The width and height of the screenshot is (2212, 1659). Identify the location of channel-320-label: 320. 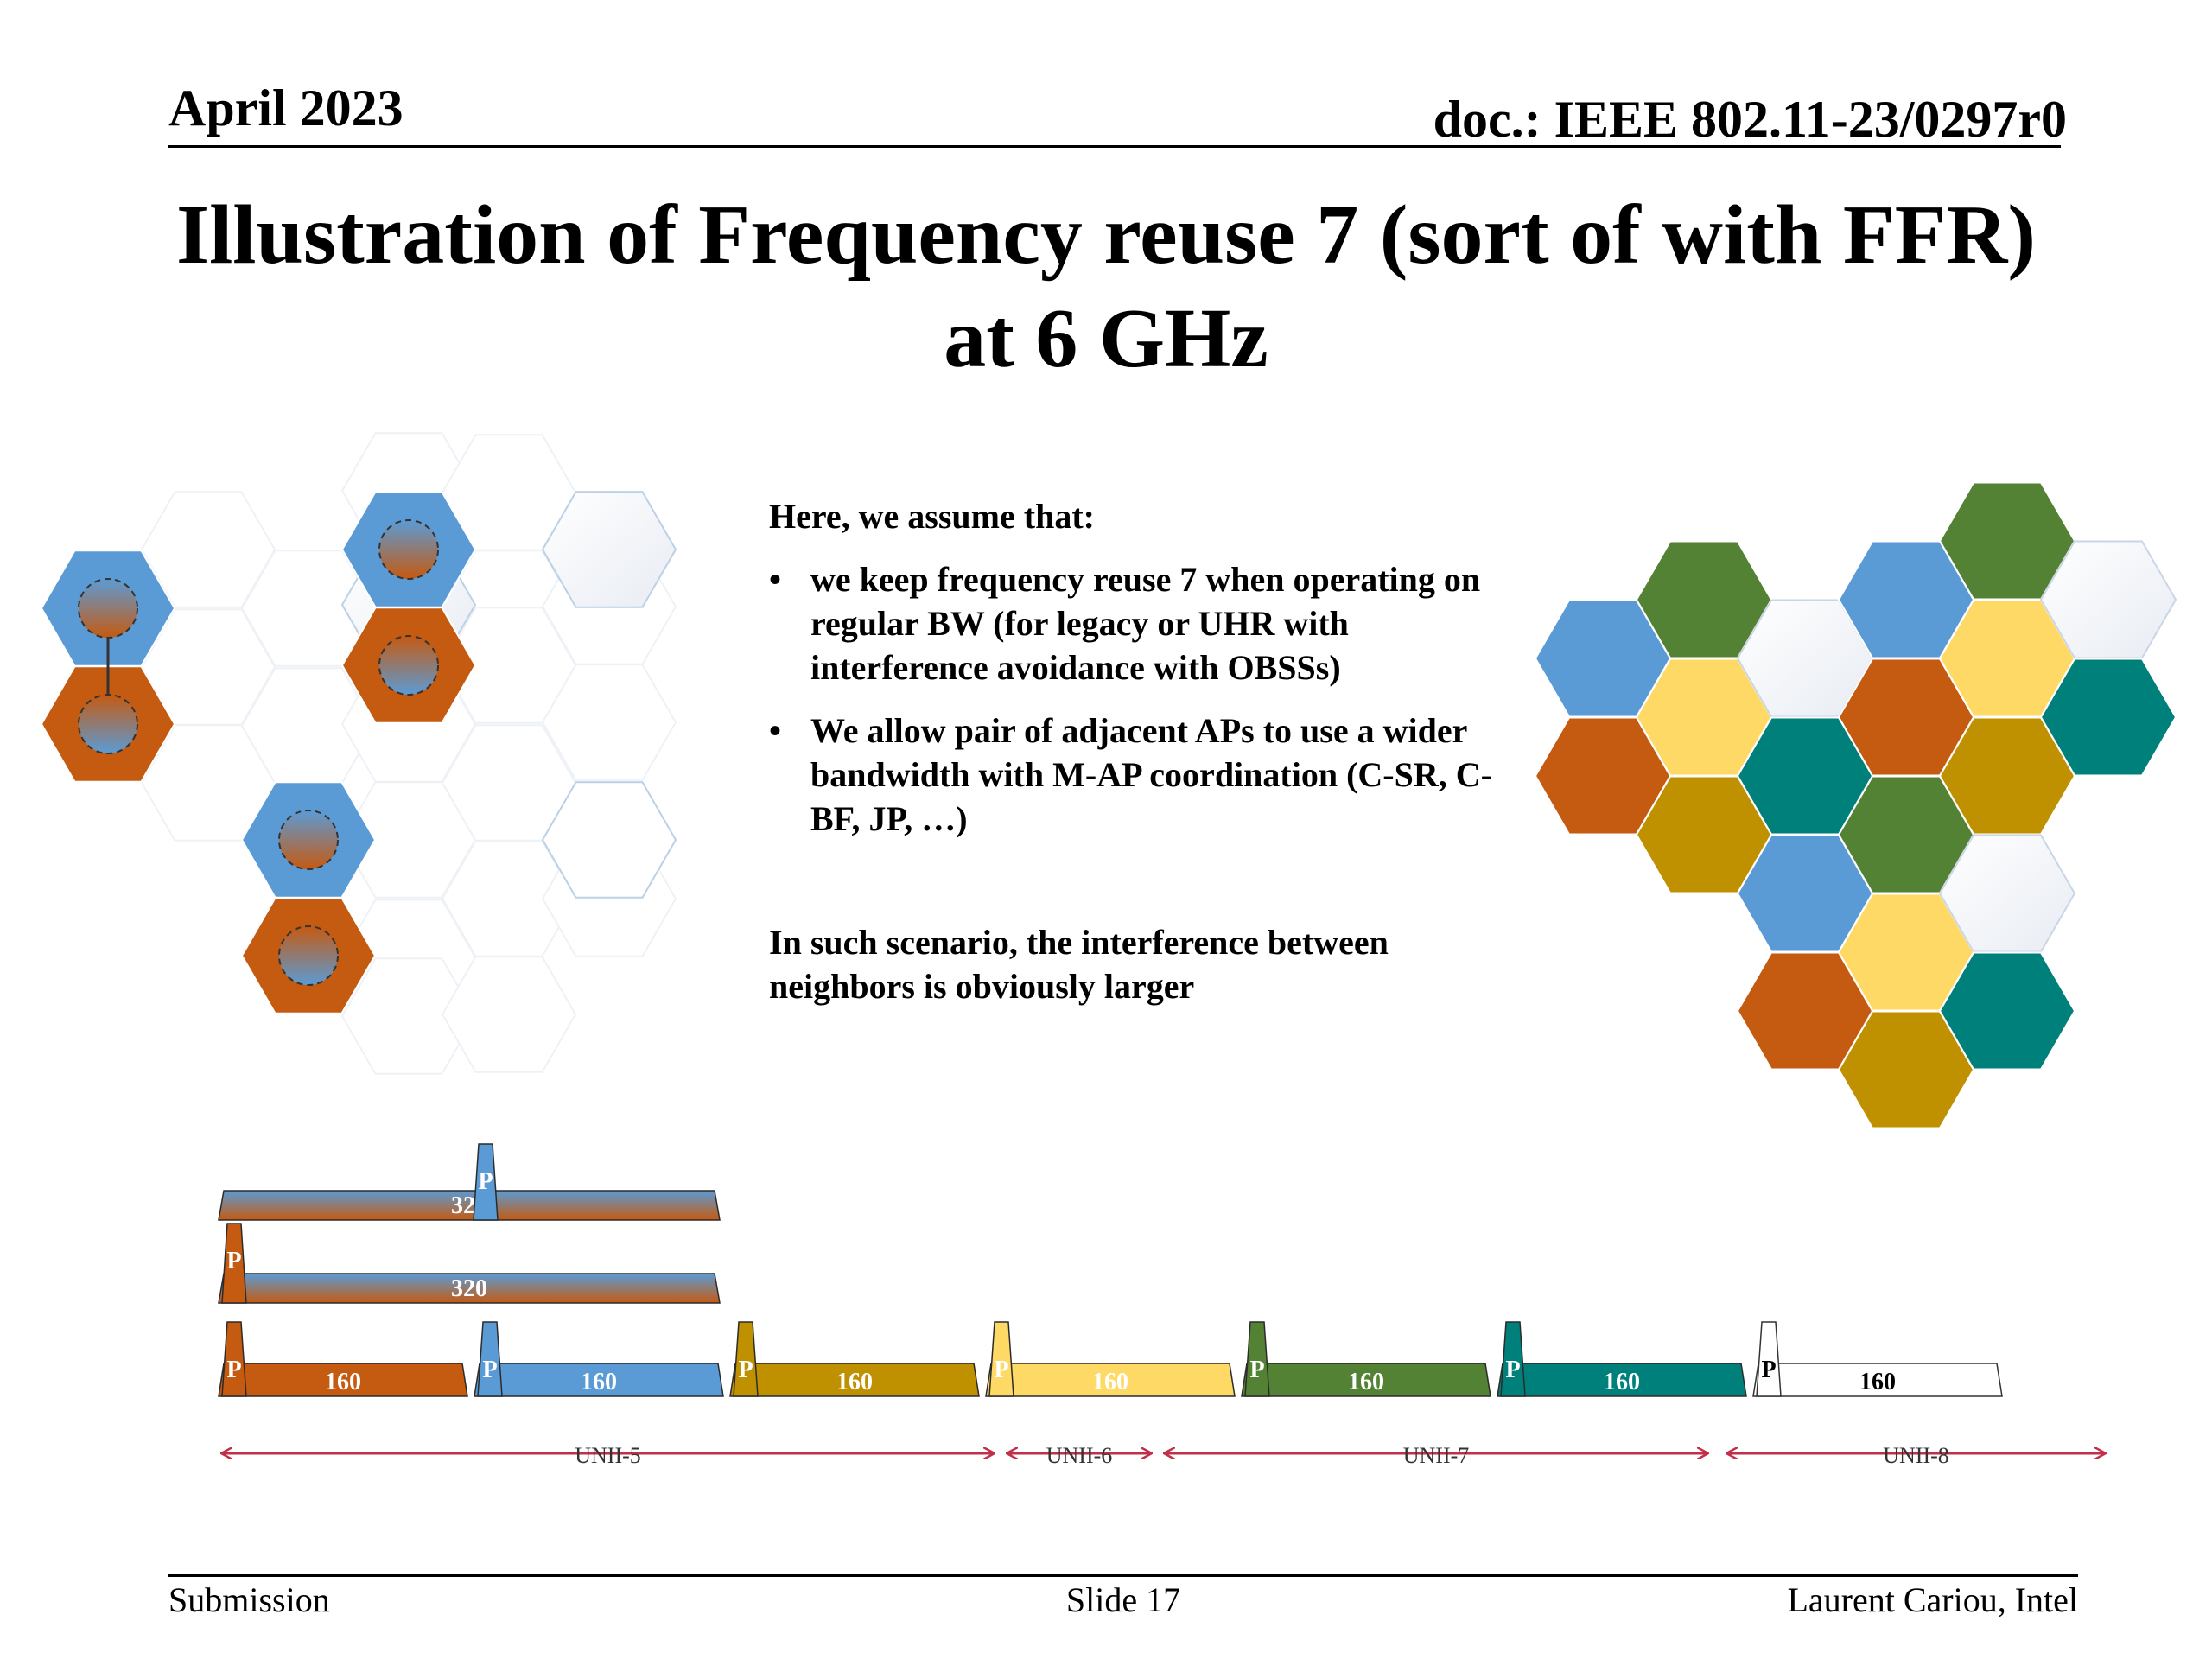
(469, 1288).